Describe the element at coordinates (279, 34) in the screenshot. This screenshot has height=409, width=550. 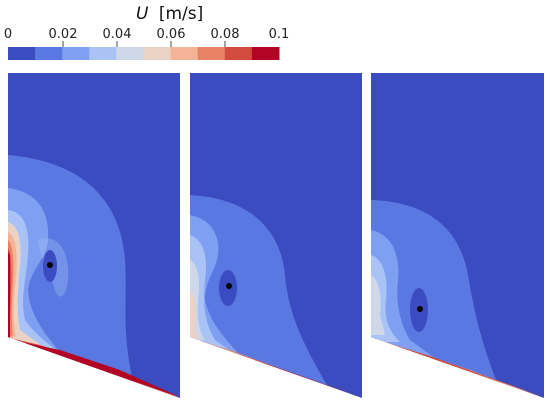
I see `colorbar-tick-5: 0.1` at that location.